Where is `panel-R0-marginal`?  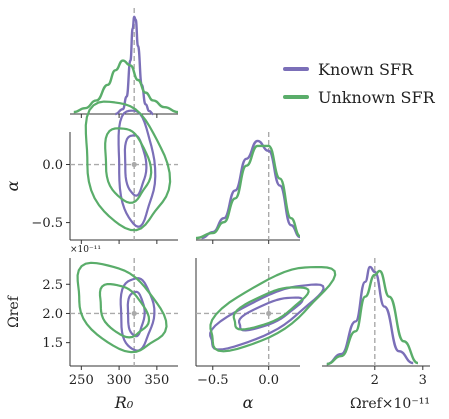
panel-R0-marginal is located at coordinates (124, 63).